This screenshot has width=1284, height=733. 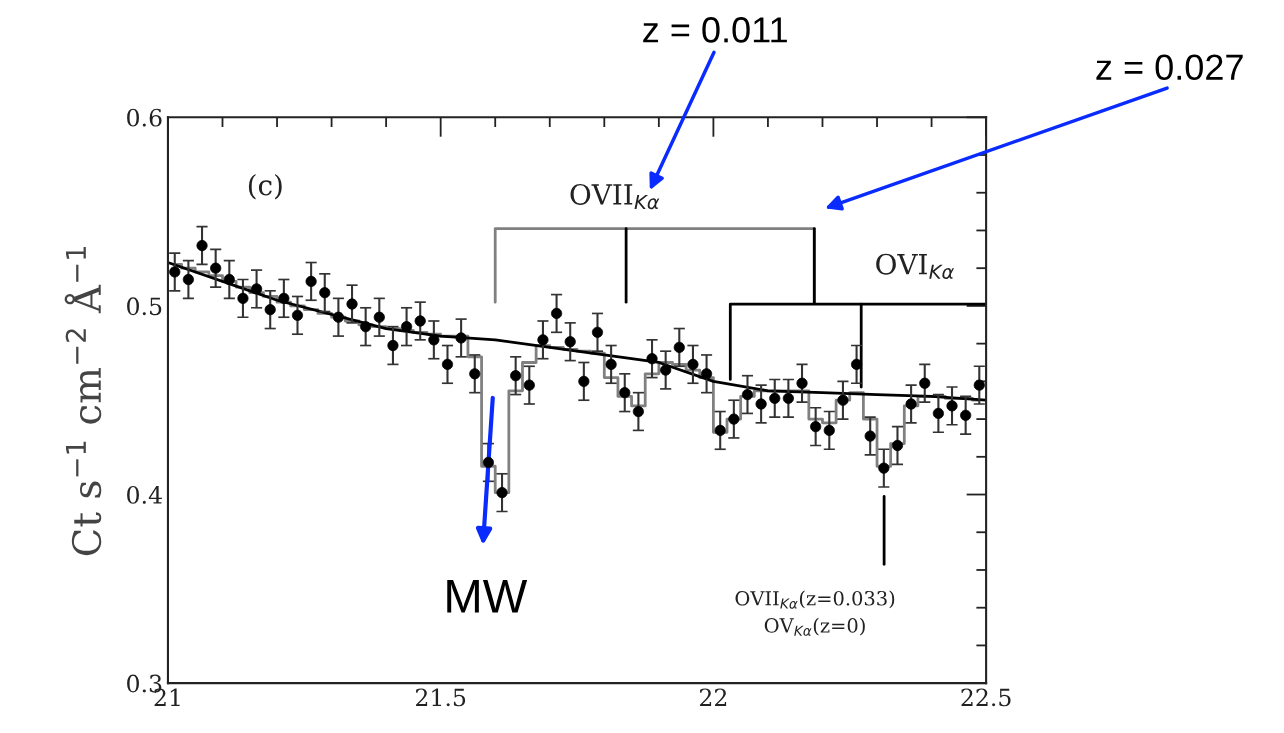 What do you see at coordinates (144, 494) in the screenshot?
I see `y-tick-label: 0.4` at bounding box center [144, 494].